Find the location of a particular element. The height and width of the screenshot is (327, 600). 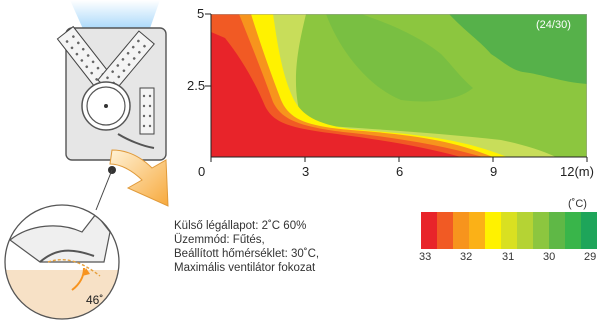

condition-mode: Üzemmód: Fűtés, is located at coordinates (219, 240).